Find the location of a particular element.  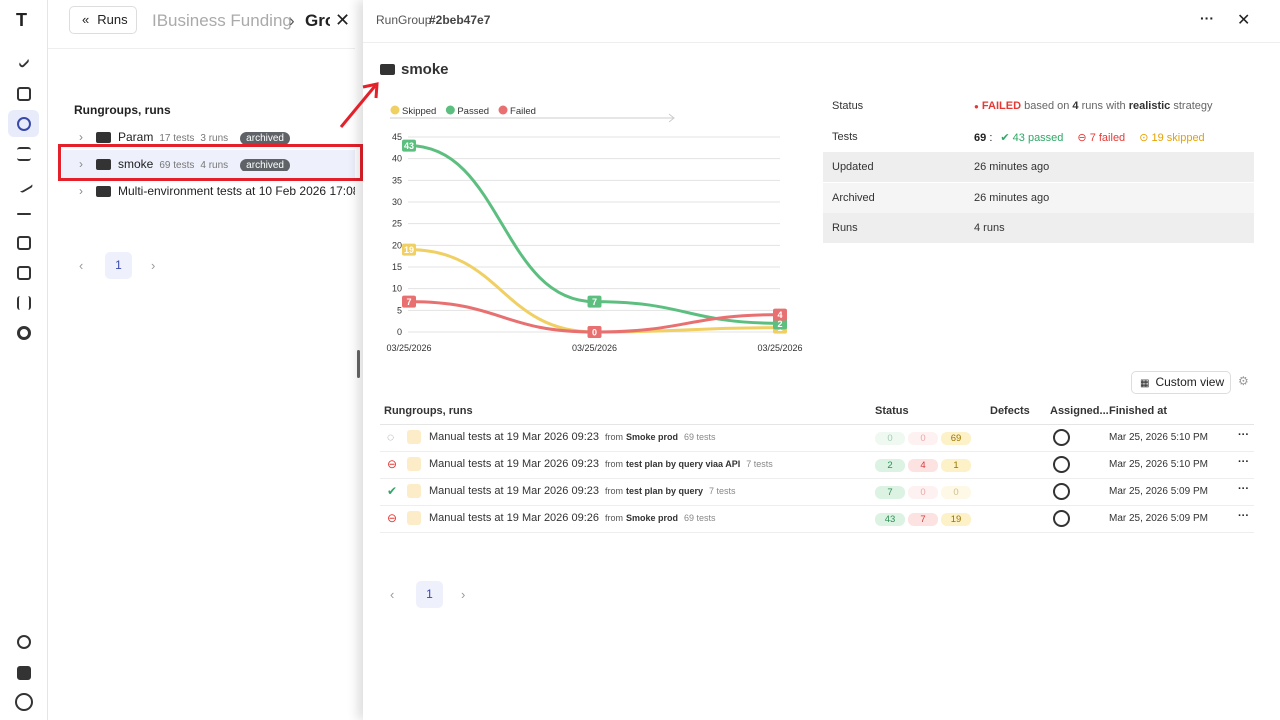

data-label: 2 is located at coordinates (779, 324).